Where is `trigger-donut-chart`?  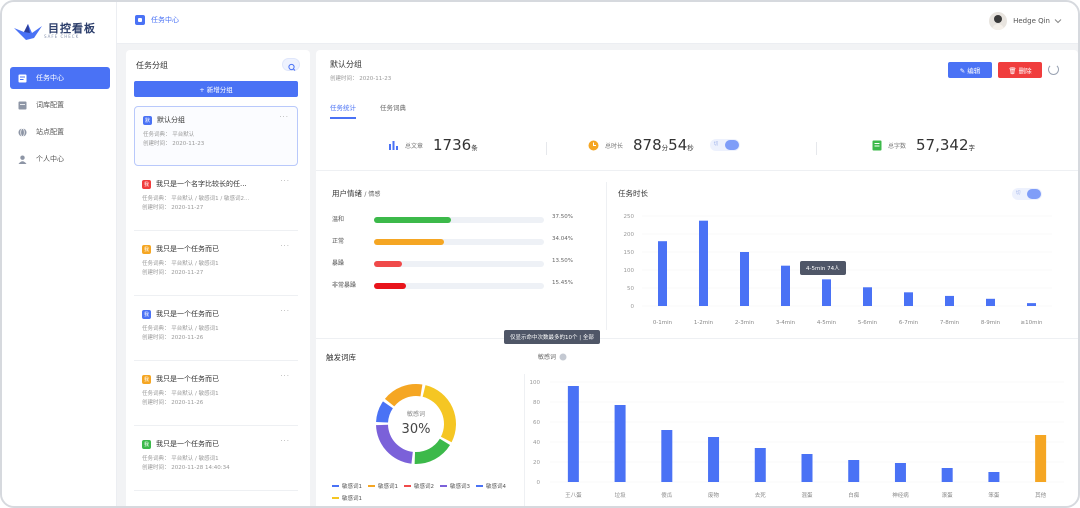 trigger-donut-chart is located at coordinates (416, 424).